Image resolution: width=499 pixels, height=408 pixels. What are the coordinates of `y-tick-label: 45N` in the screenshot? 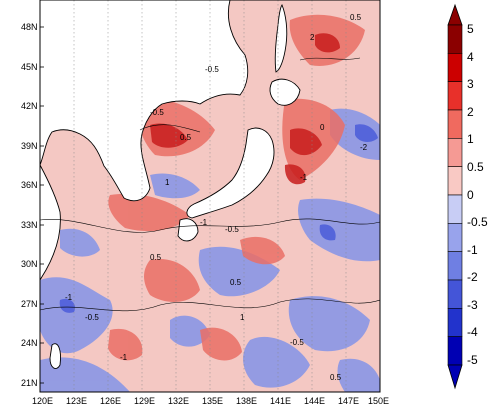 It's located at (29, 67).